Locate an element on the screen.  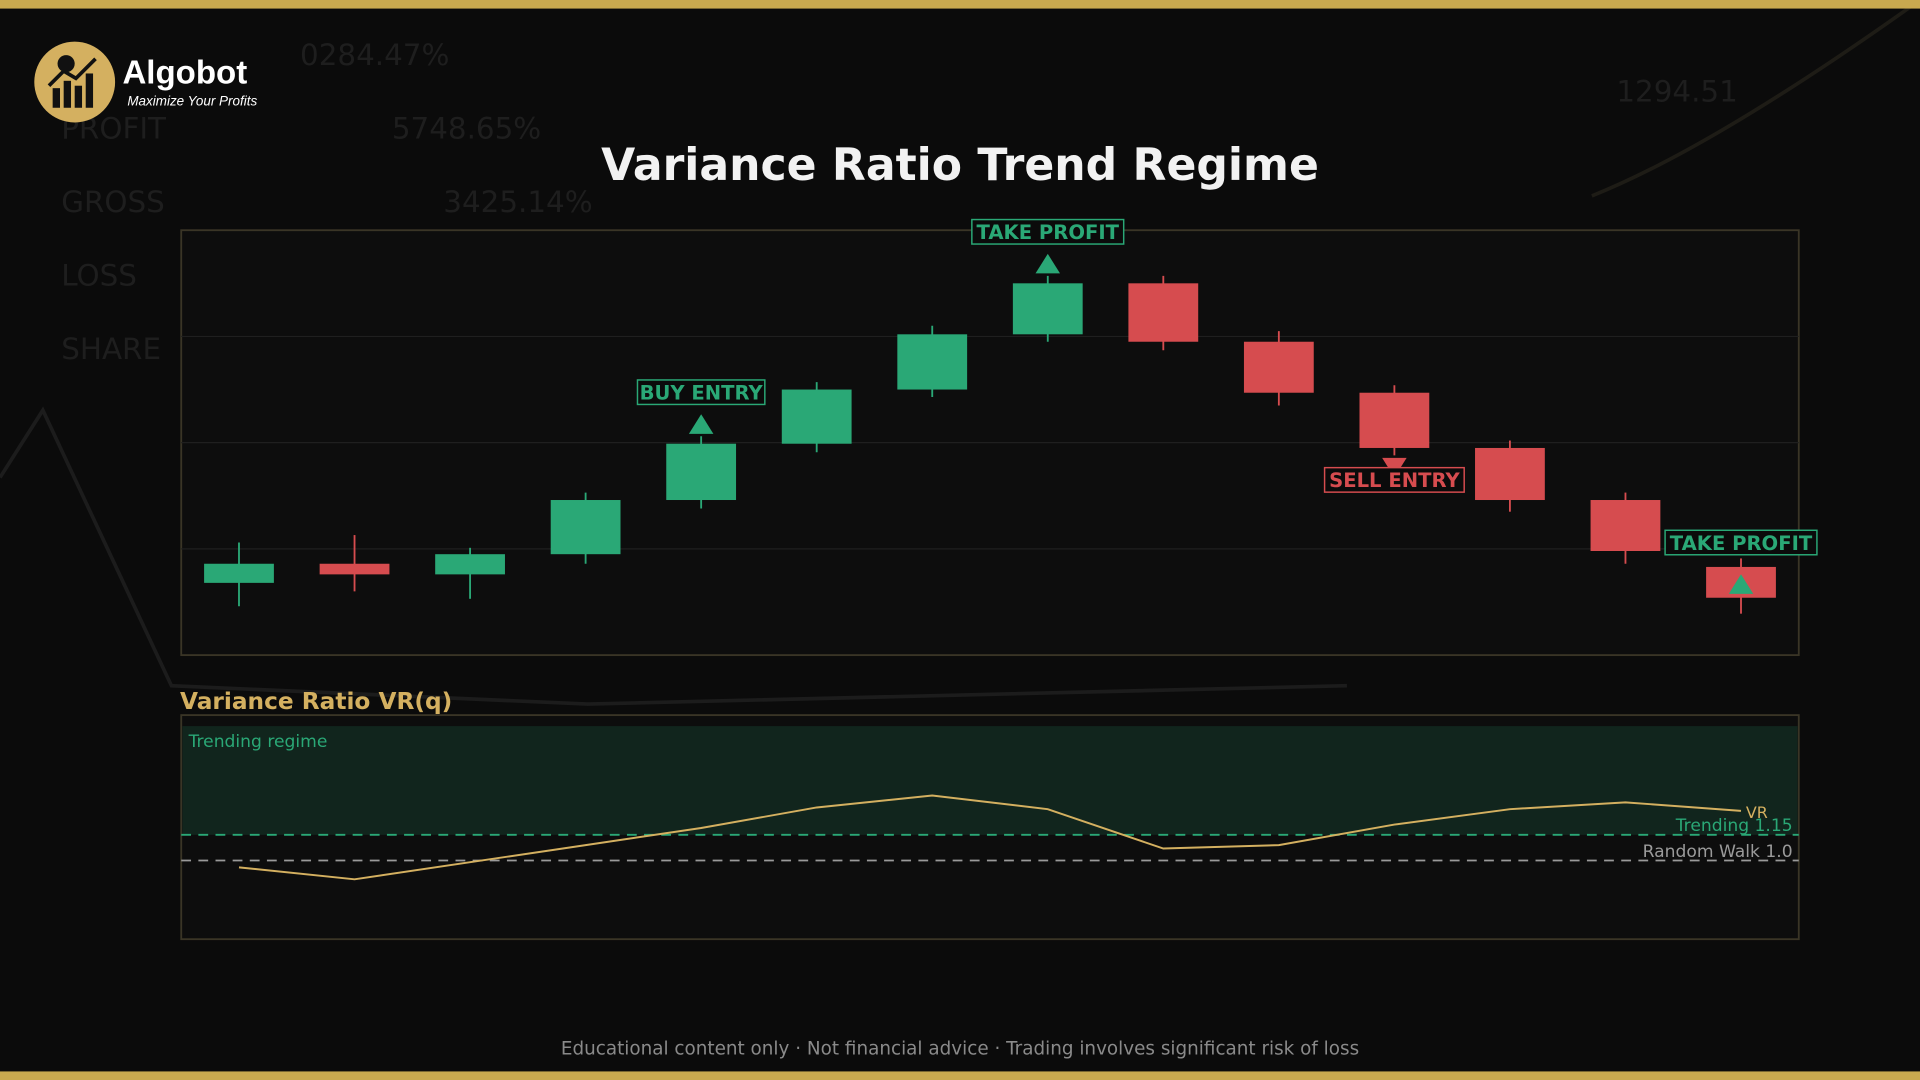
logo: Algobot Maximize Your Profits is located at coordinates (145, 82).